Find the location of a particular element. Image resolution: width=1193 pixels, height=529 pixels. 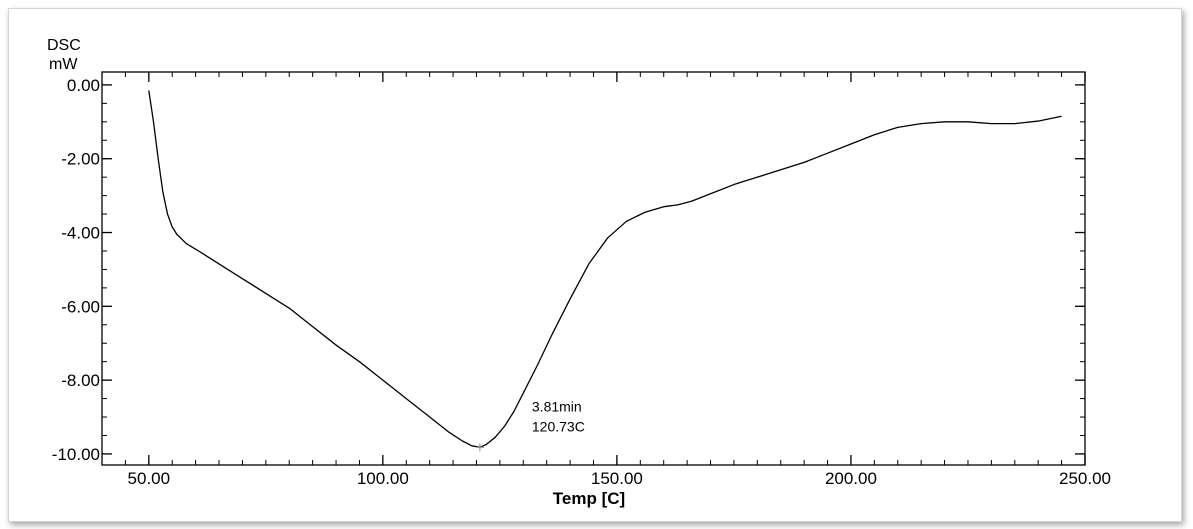

y-tick-label: -2.00 is located at coordinates (80, 159).